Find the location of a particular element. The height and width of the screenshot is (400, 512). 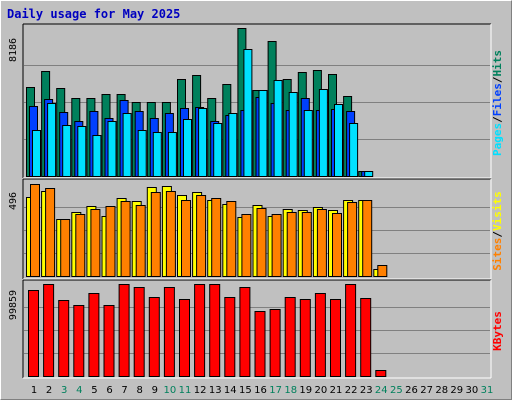

x-tick-day-1: 1 is located at coordinates (34, 390).